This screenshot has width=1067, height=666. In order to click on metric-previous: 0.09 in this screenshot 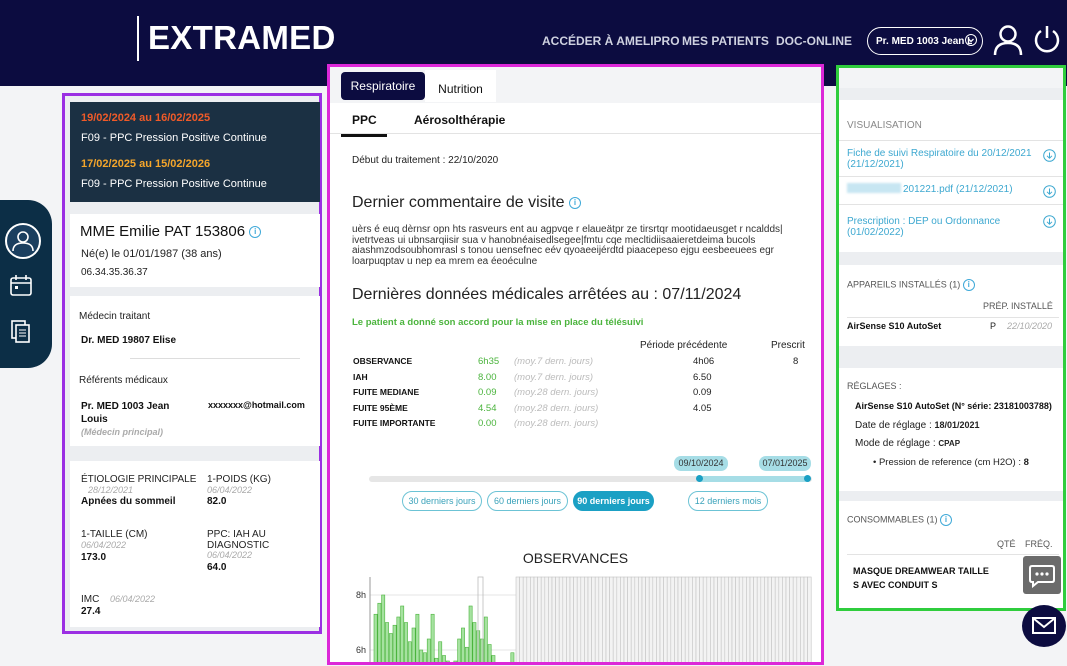, I will do `click(702, 392)`.